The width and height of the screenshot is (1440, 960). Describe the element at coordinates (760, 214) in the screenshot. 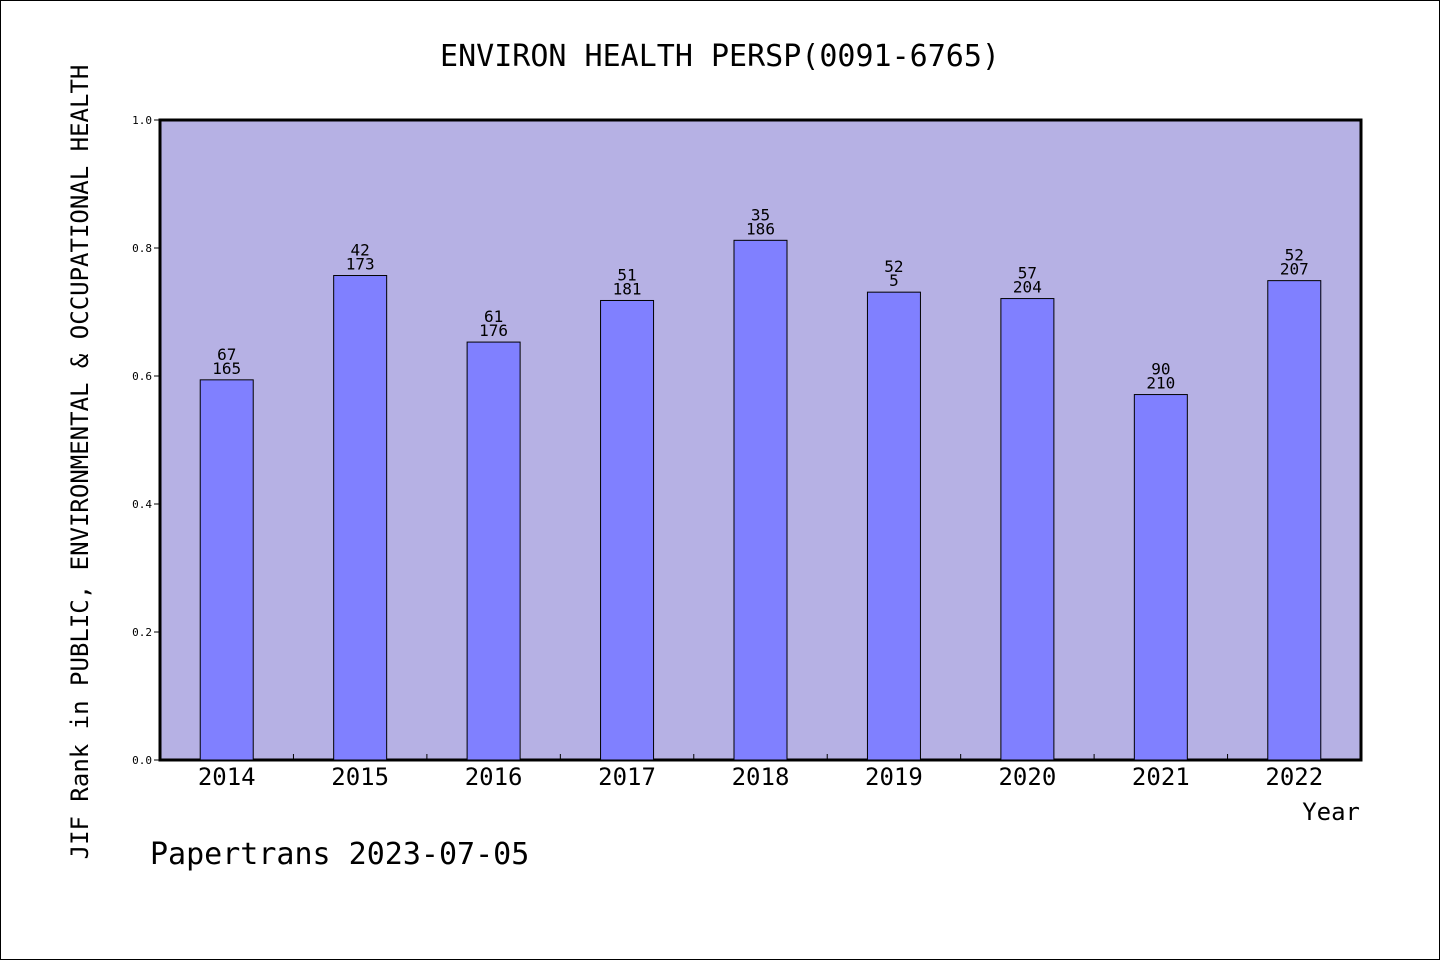

I see `bar-label-top: 35` at that location.